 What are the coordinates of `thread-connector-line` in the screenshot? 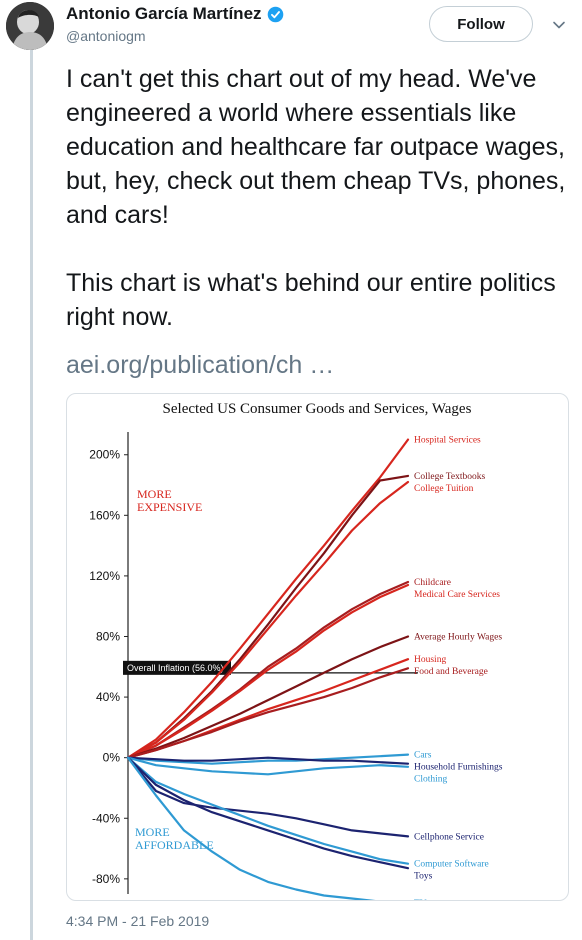 It's located at (31, 494).